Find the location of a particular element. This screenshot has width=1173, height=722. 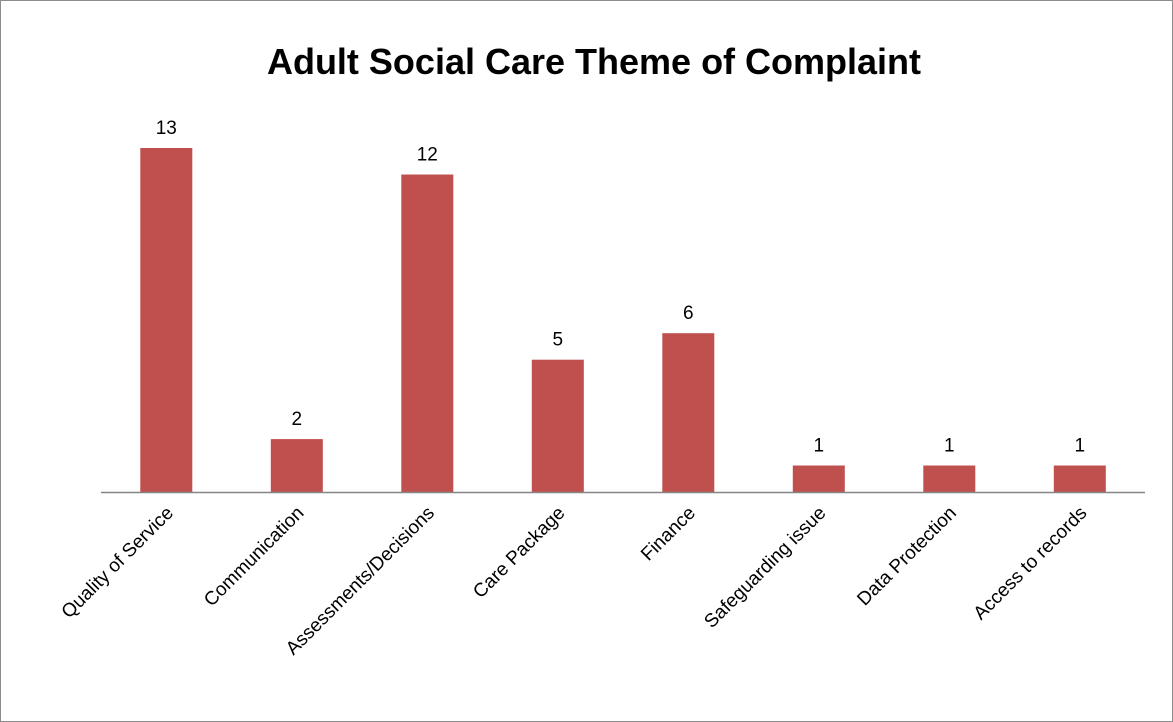

bar-assessments-decisions is located at coordinates (427, 333).